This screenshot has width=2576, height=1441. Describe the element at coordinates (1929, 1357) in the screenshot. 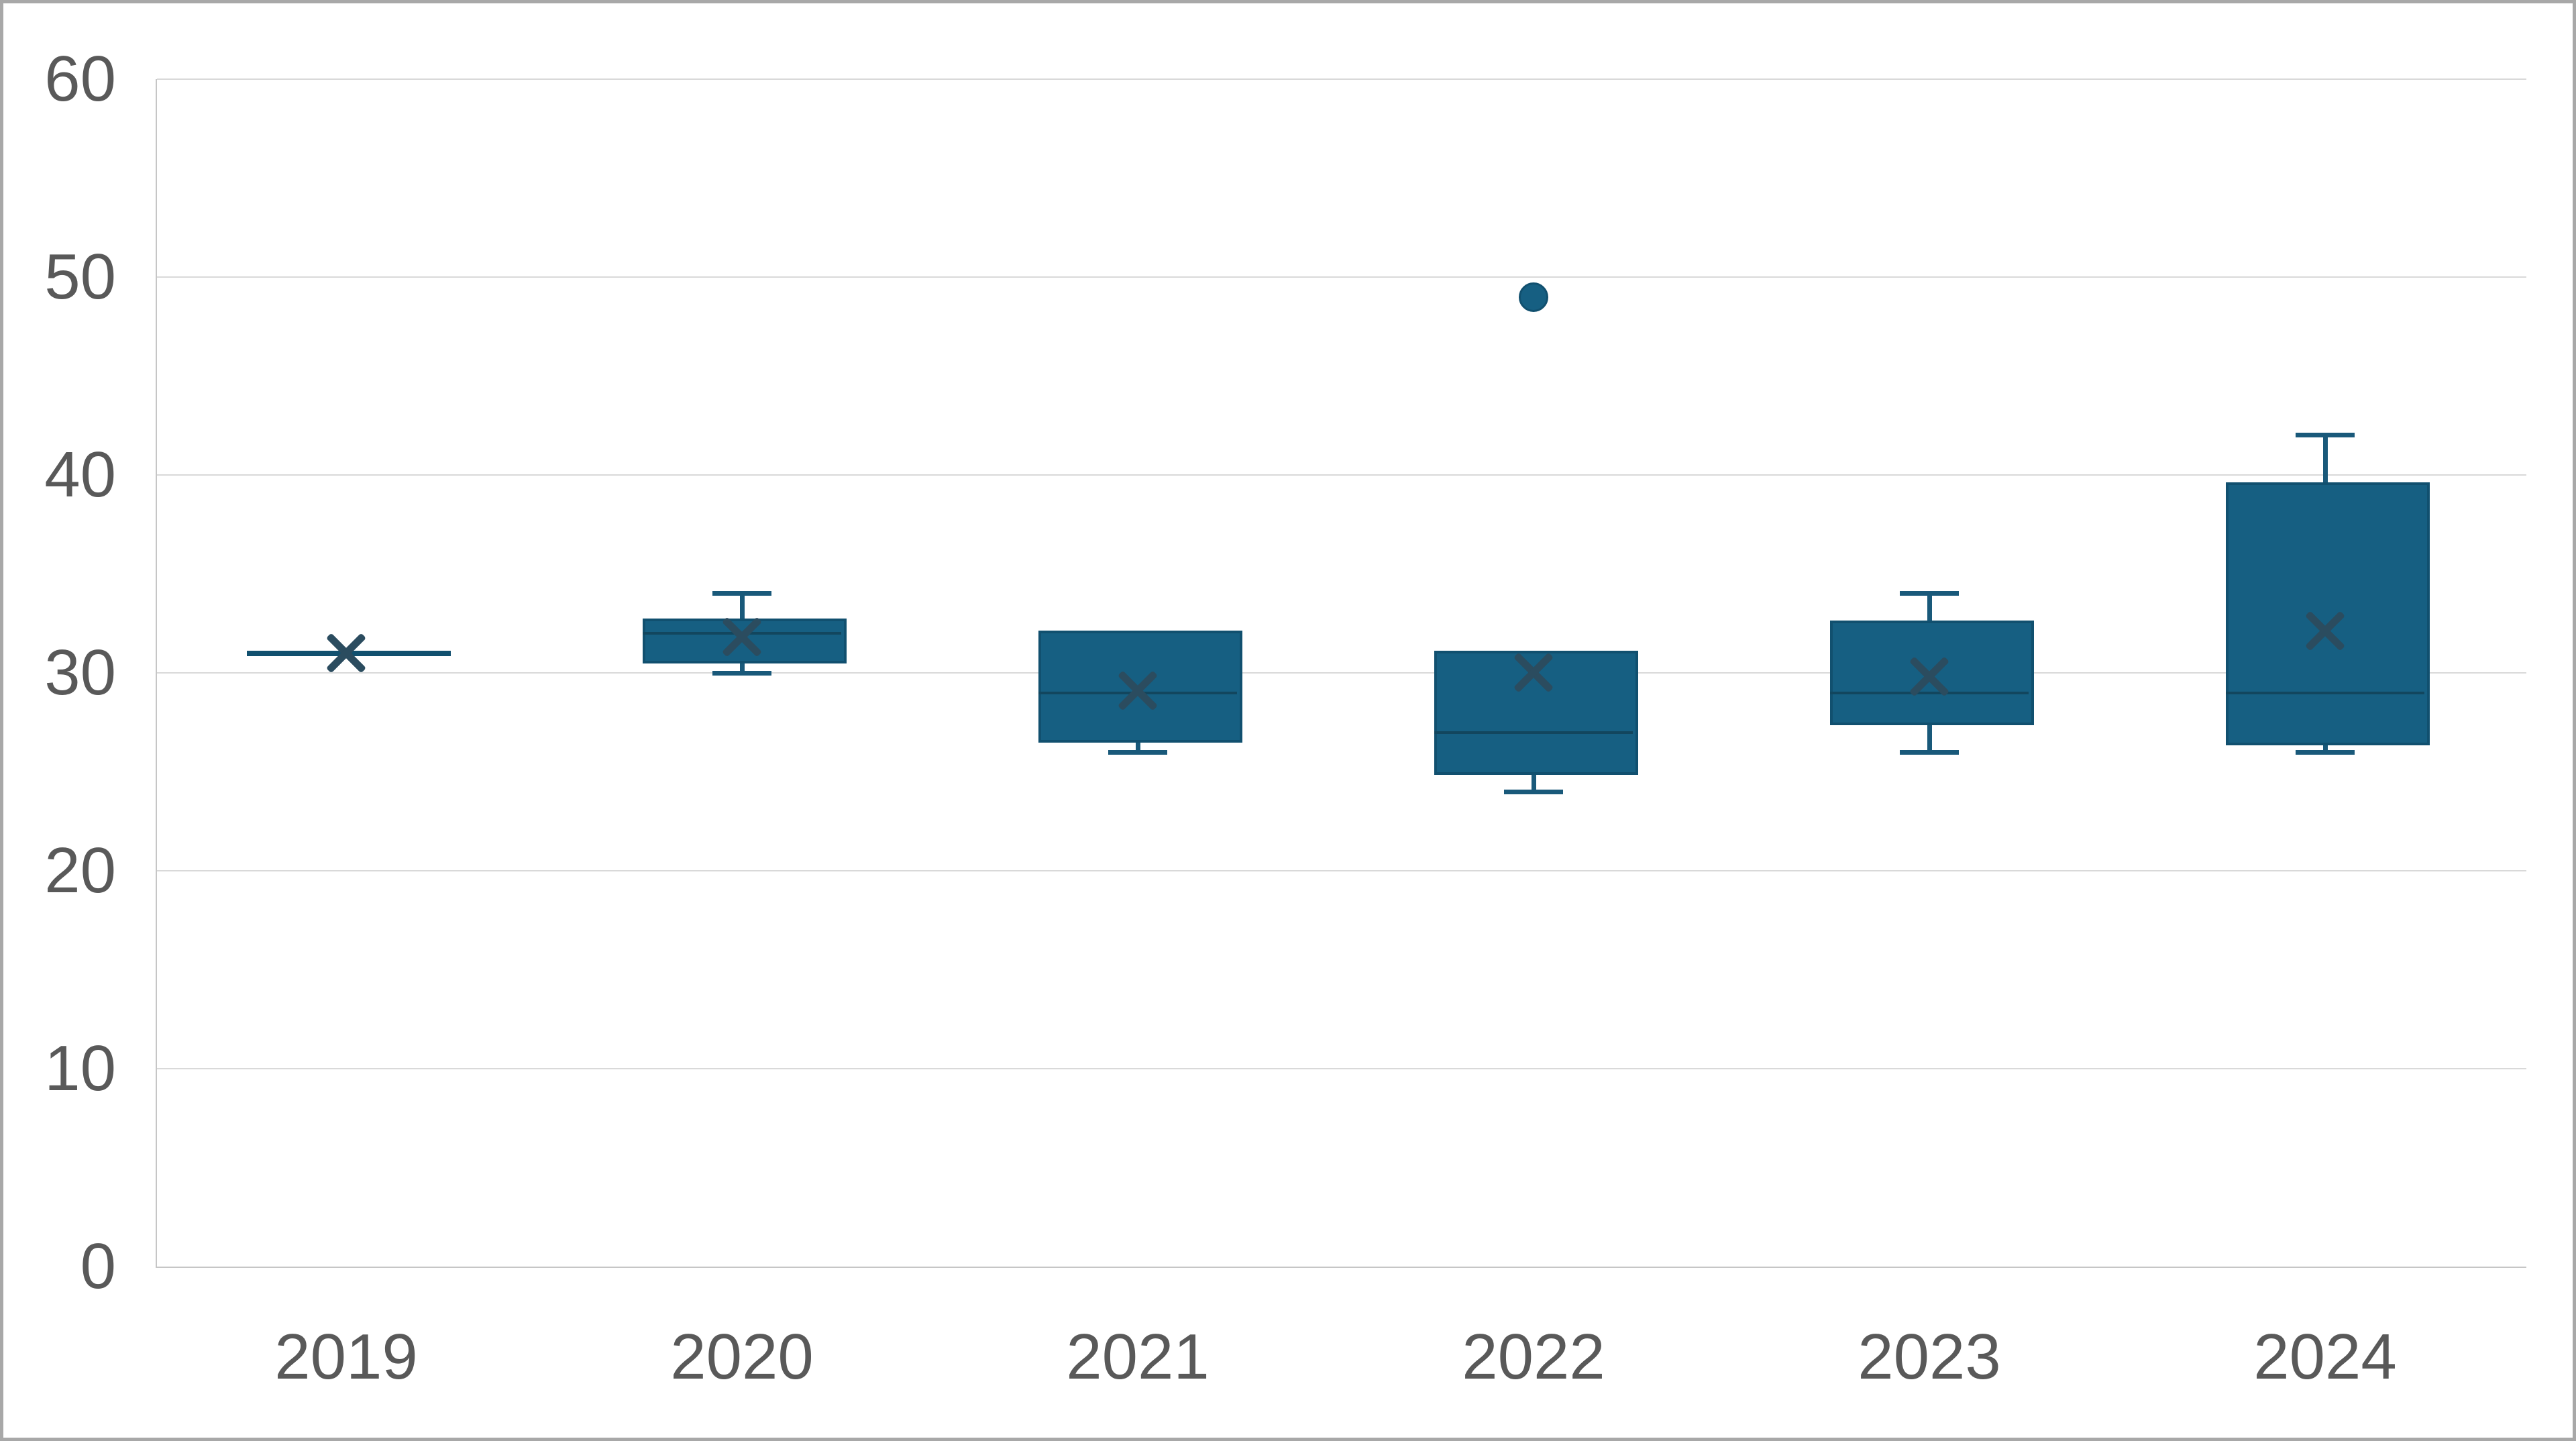

I see `x-tick-label-2023: 2023` at that location.